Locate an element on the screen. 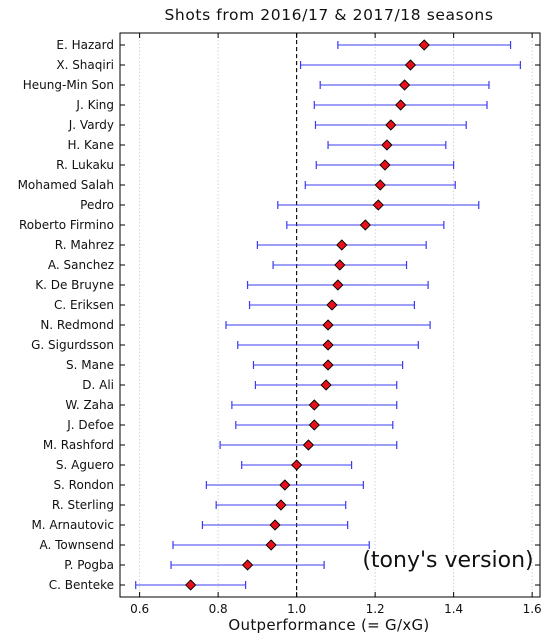  y-tick-label: Mohamed Salah is located at coordinates (66, 185).